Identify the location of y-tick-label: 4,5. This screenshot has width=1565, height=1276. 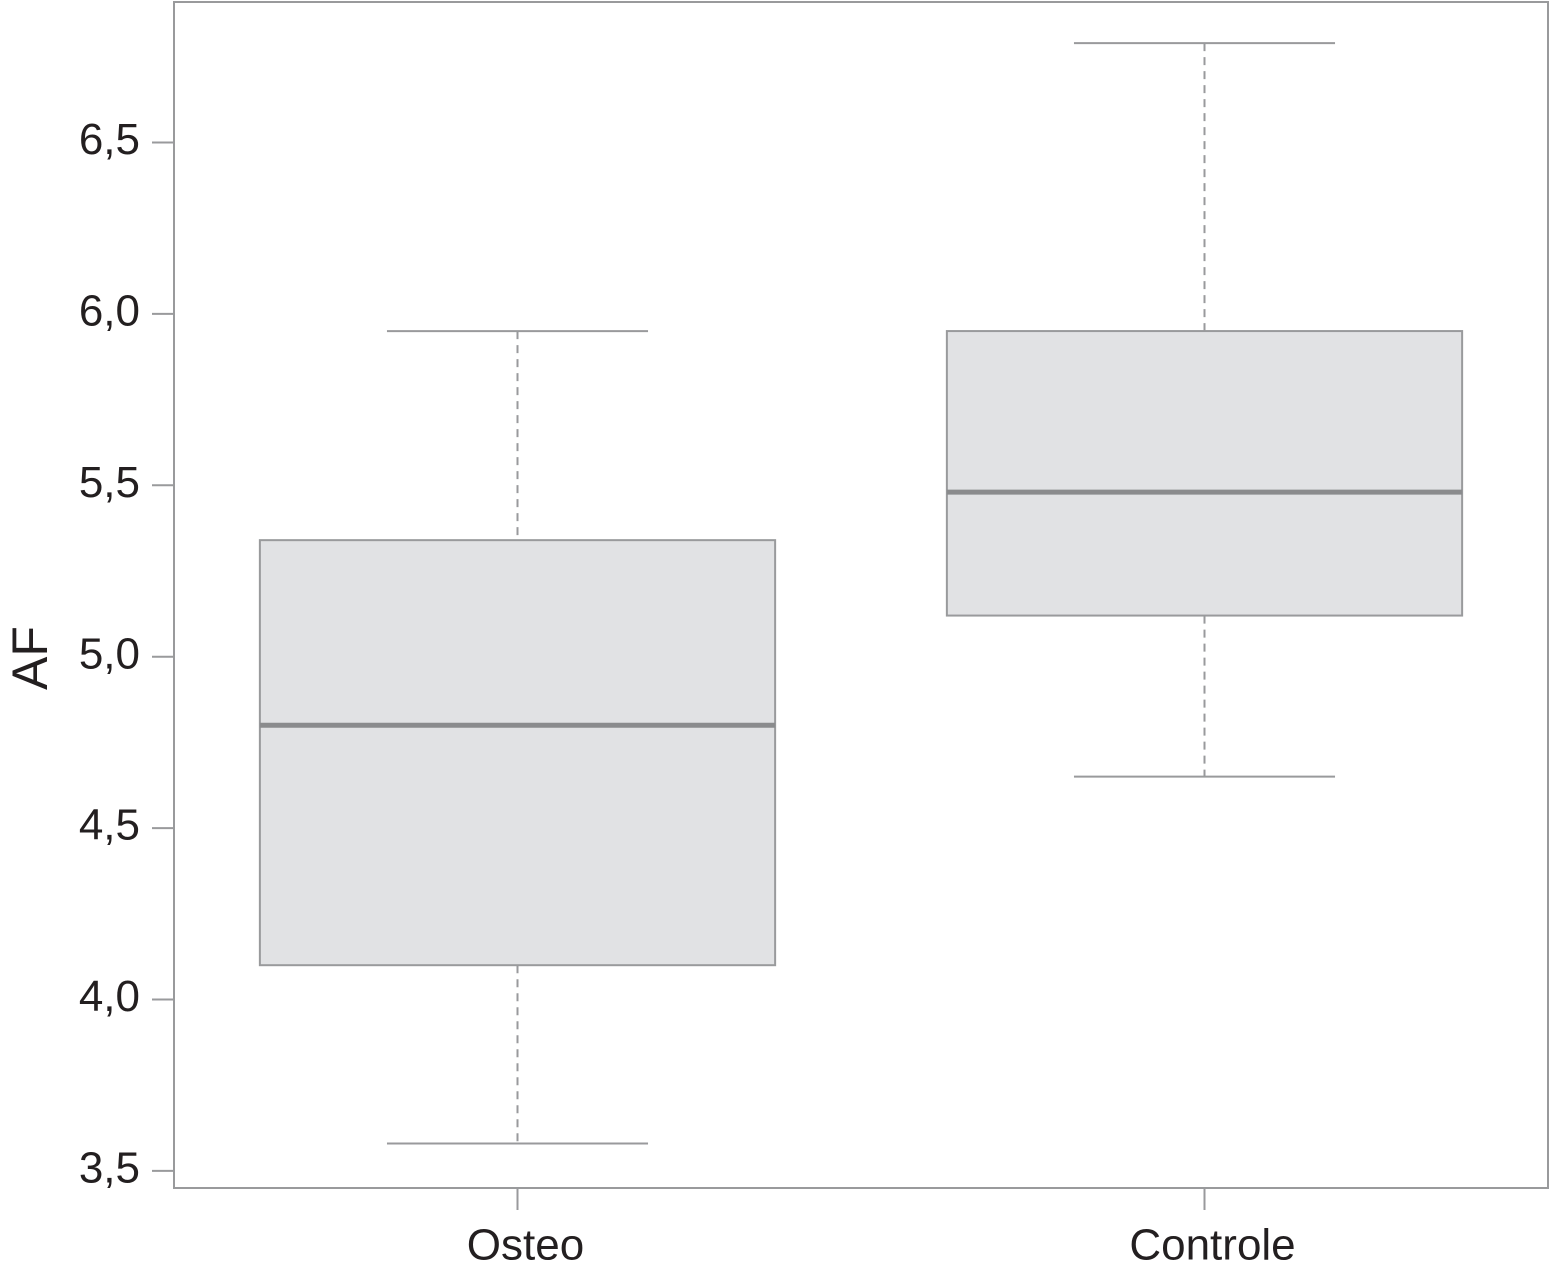
(109, 825).